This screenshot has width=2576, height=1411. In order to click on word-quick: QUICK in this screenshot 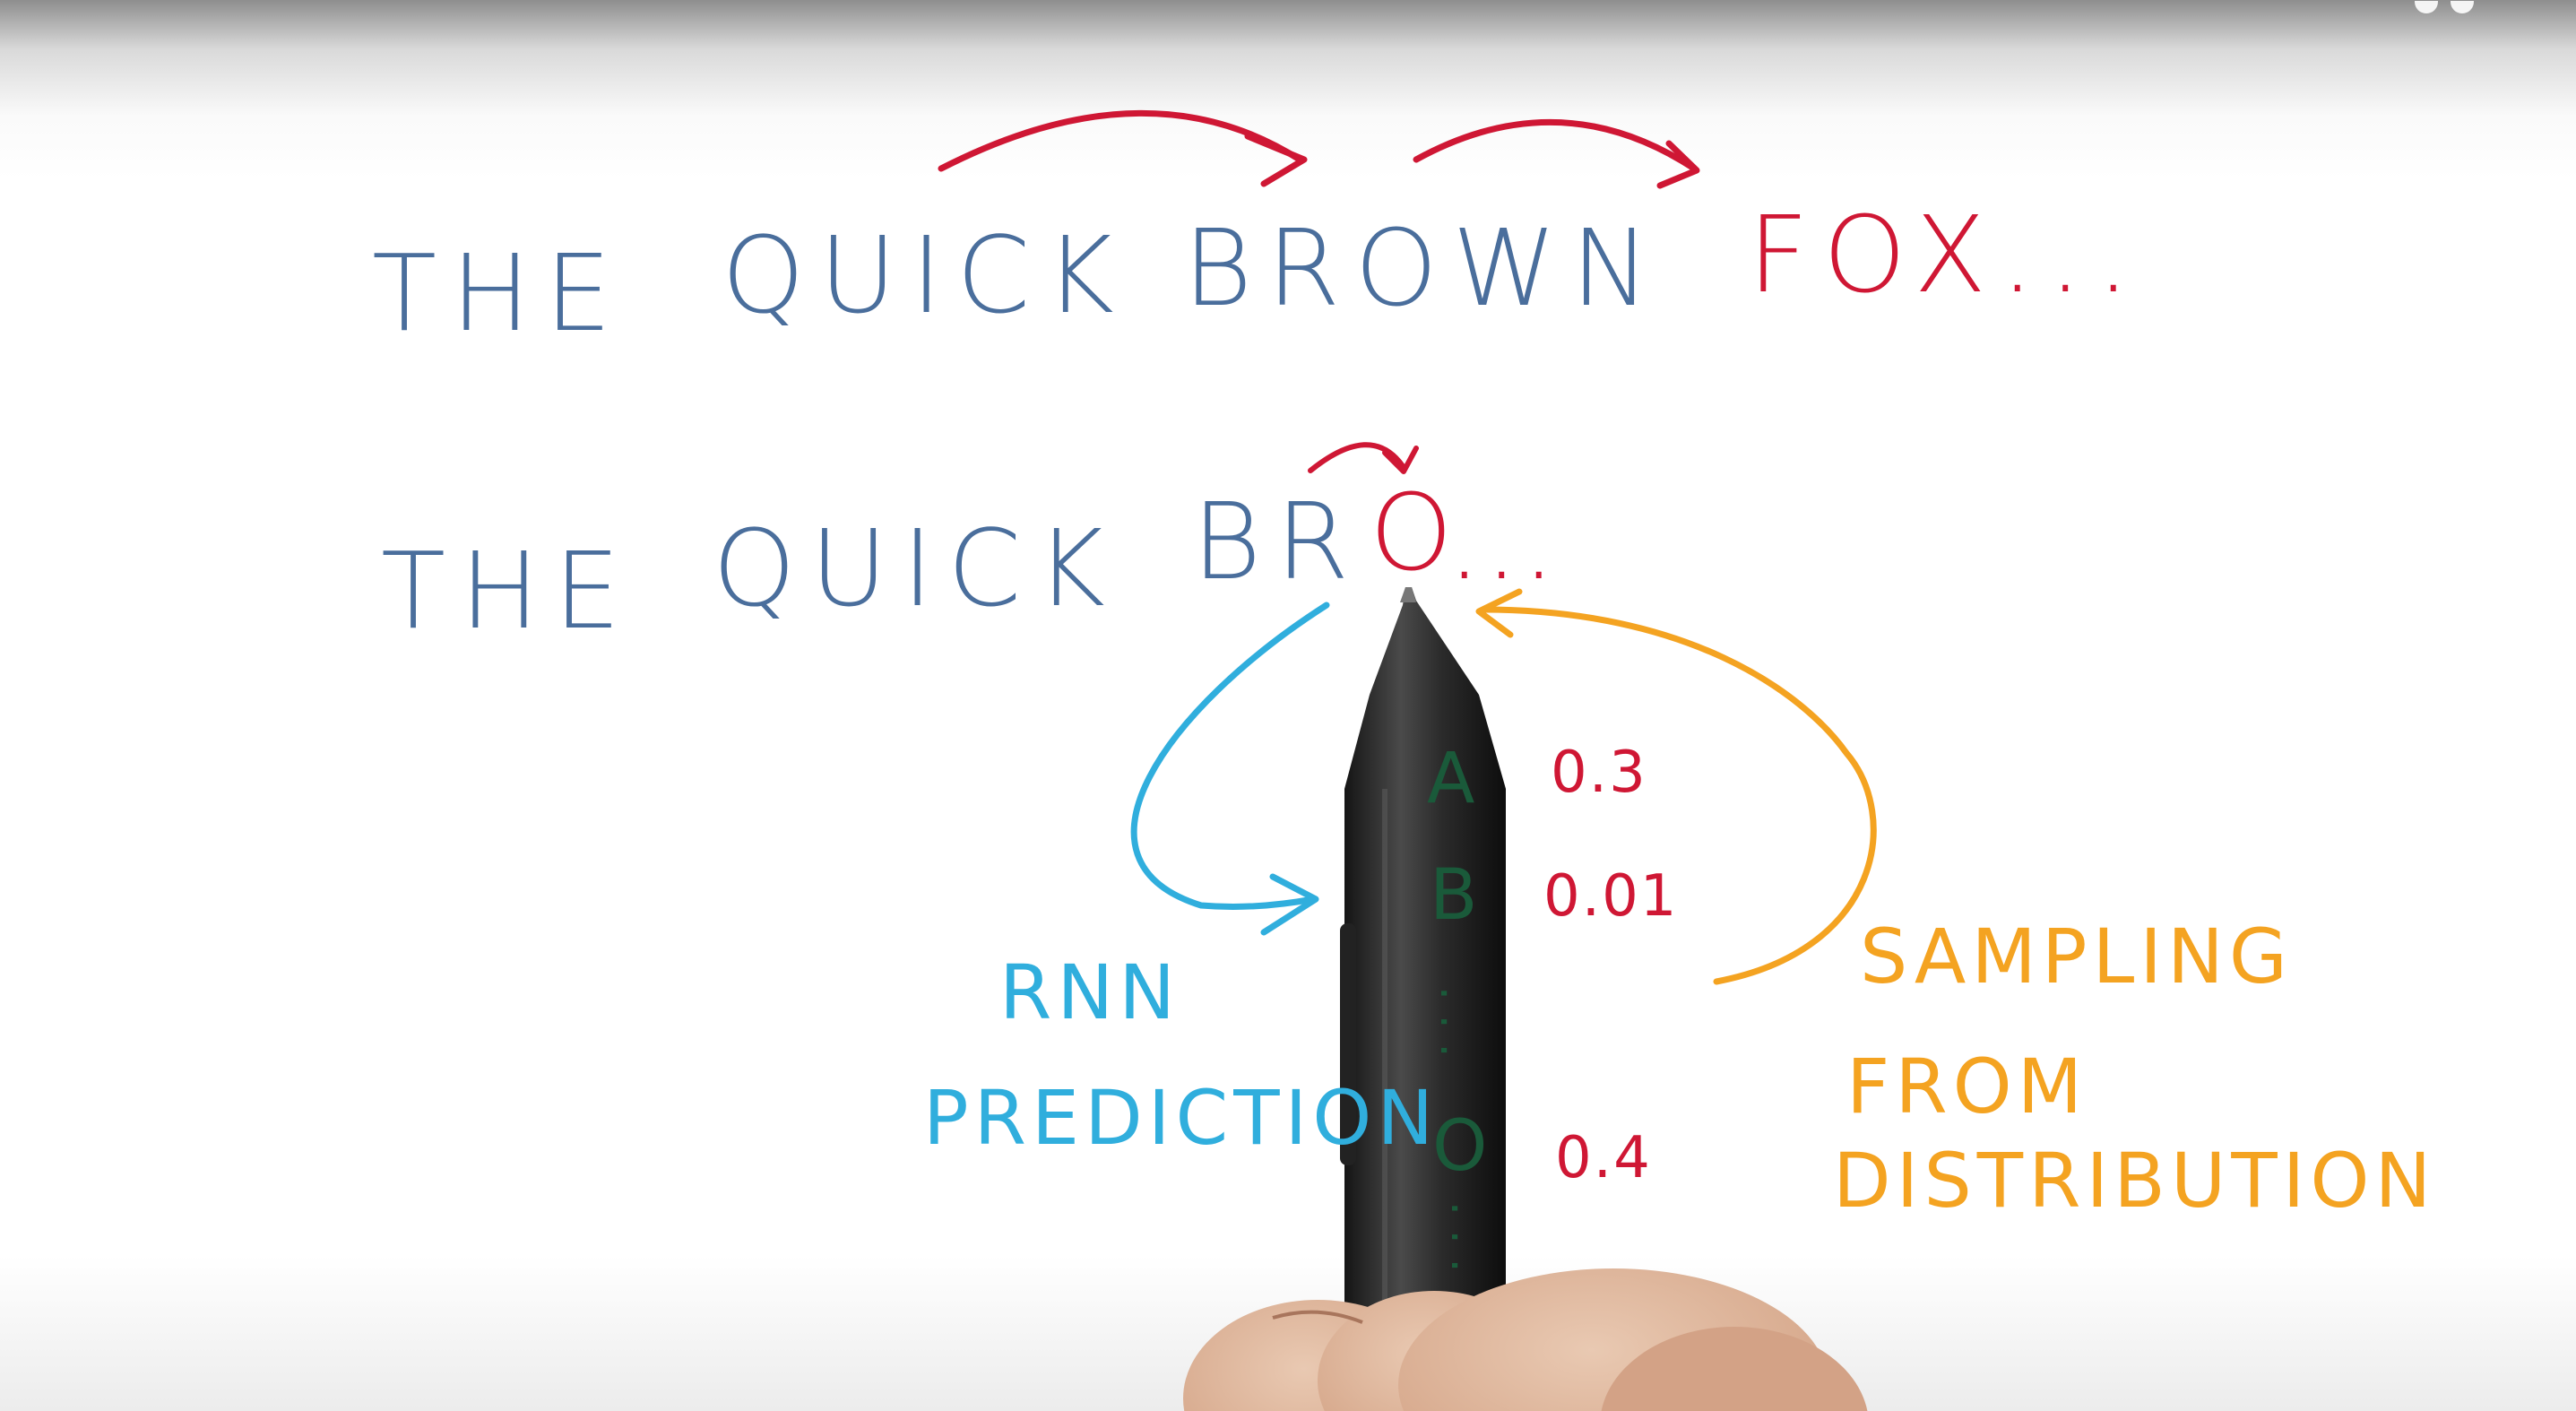, I will do `click(925, 275)`.